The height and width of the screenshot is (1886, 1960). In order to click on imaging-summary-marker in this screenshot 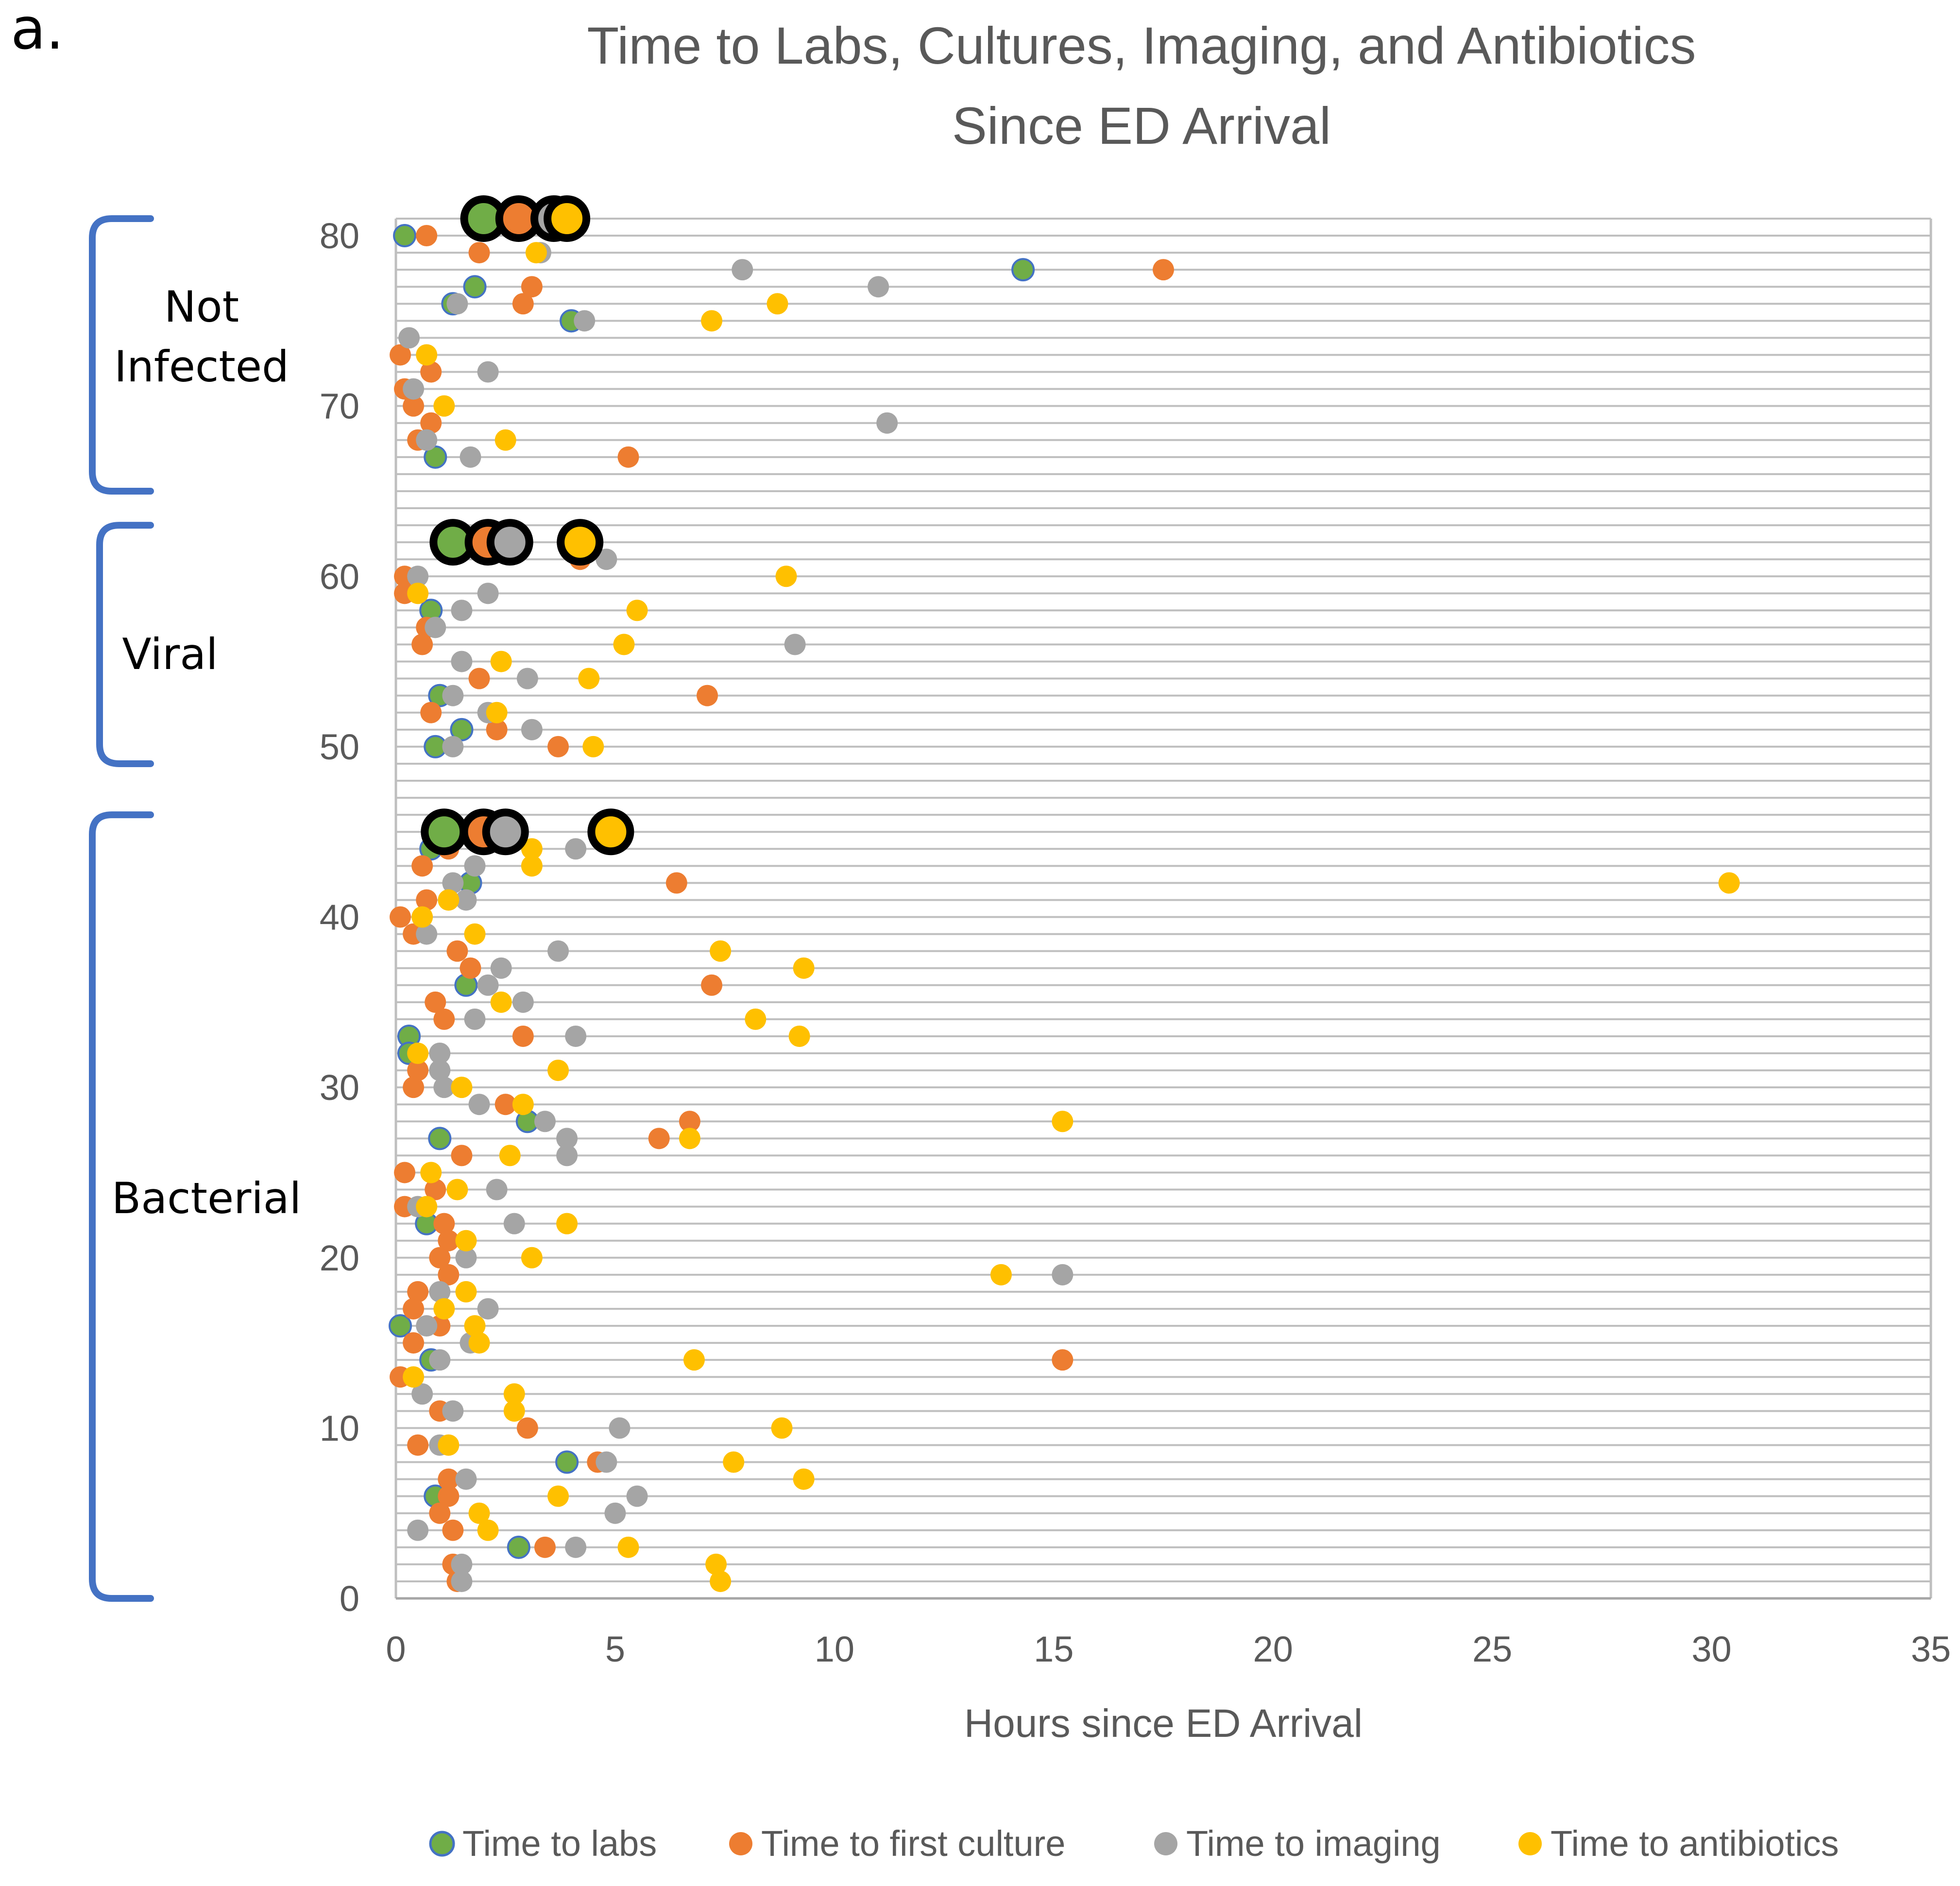, I will do `click(505, 832)`.